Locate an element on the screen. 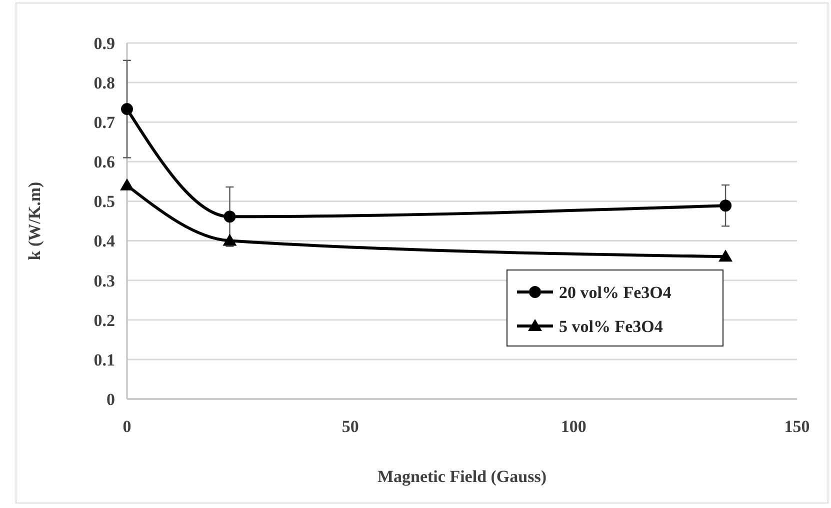 The height and width of the screenshot is (508, 831). x-tick-label: 150 is located at coordinates (797, 426).